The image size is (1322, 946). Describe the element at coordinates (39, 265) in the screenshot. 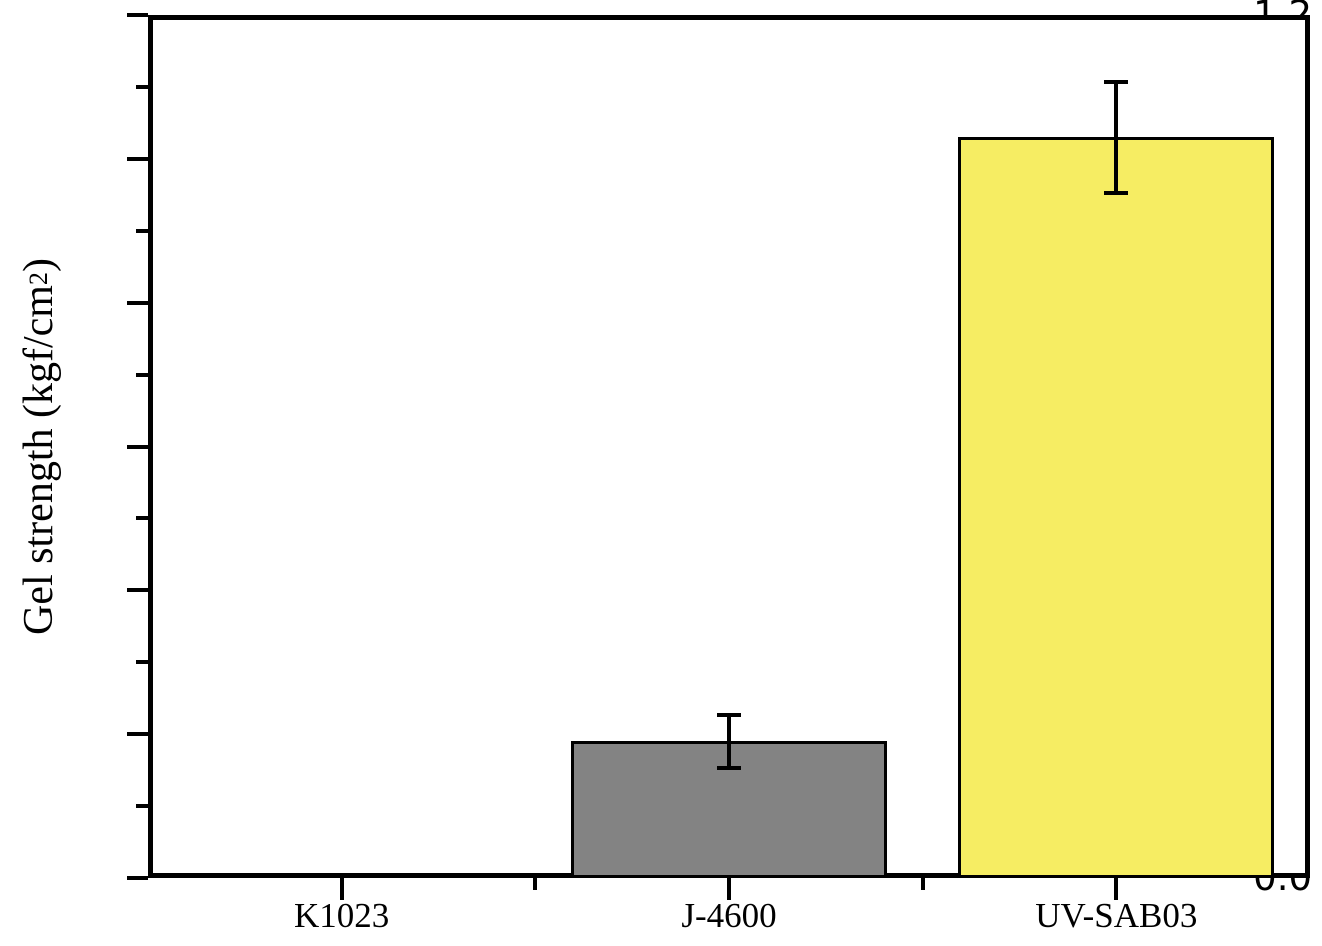

I see `y-axis-title-paren: )` at that location.